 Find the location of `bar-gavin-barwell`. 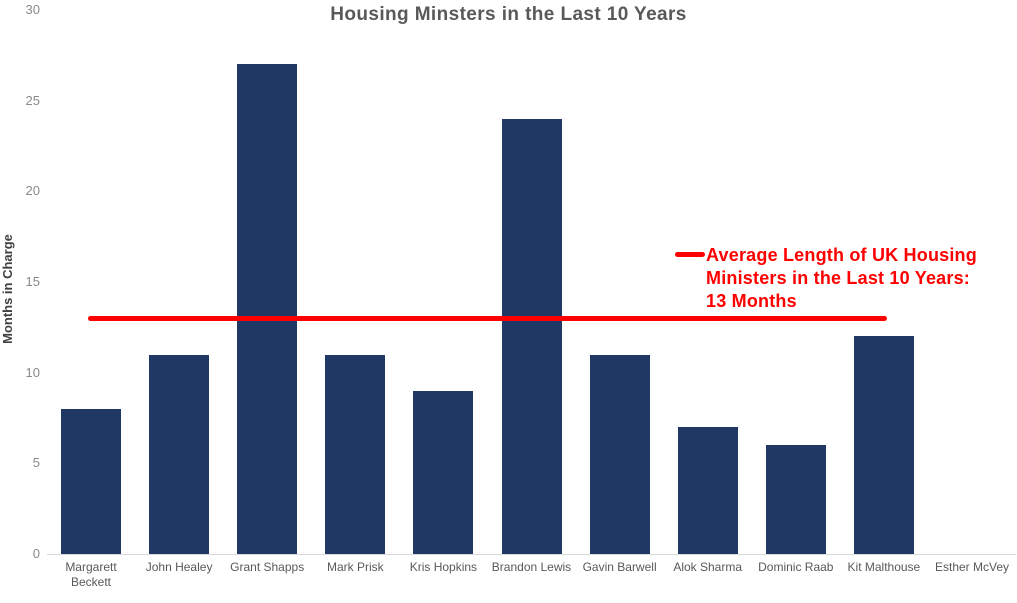

bar-gavin-barwell is located at coordinates (619, 454).